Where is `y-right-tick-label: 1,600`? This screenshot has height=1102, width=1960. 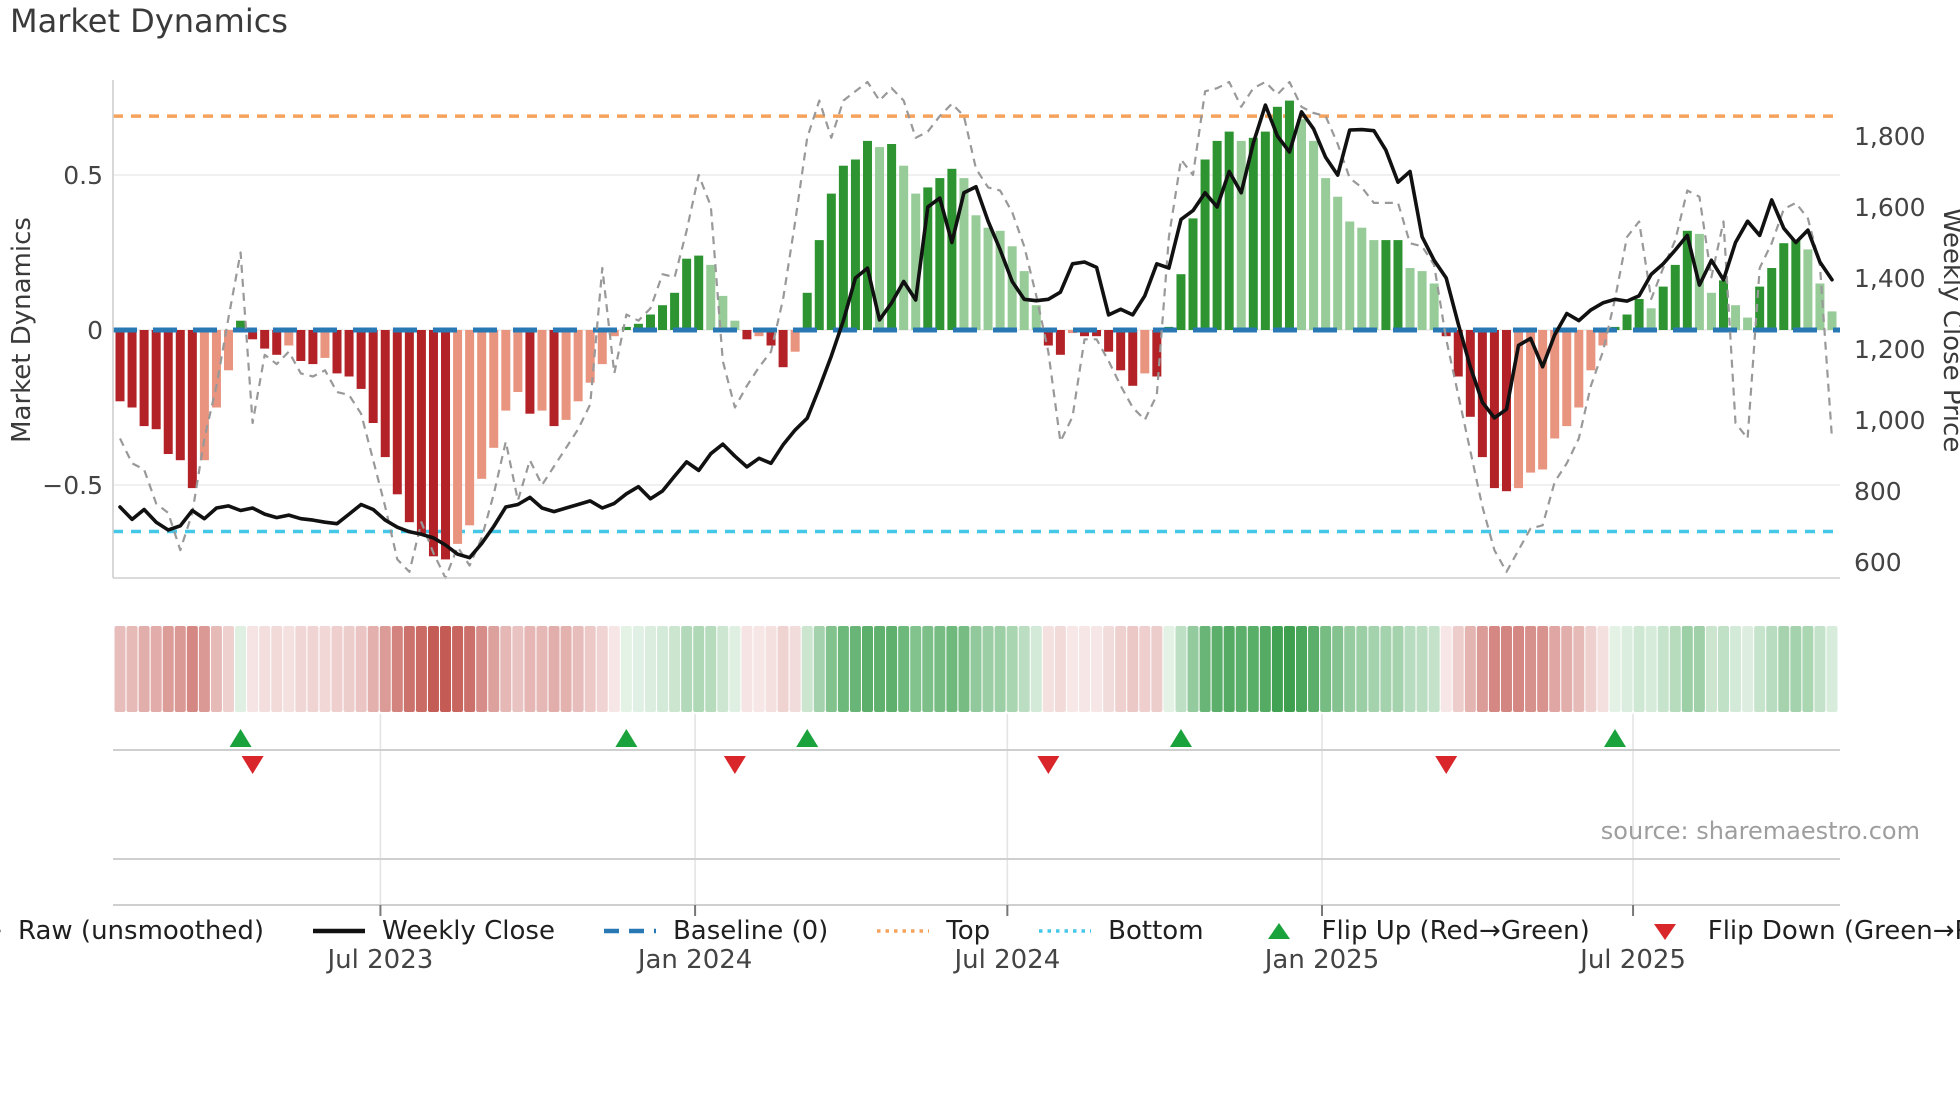 y-right-tick-label: 1,600 is located at coordinates (1890, 207).